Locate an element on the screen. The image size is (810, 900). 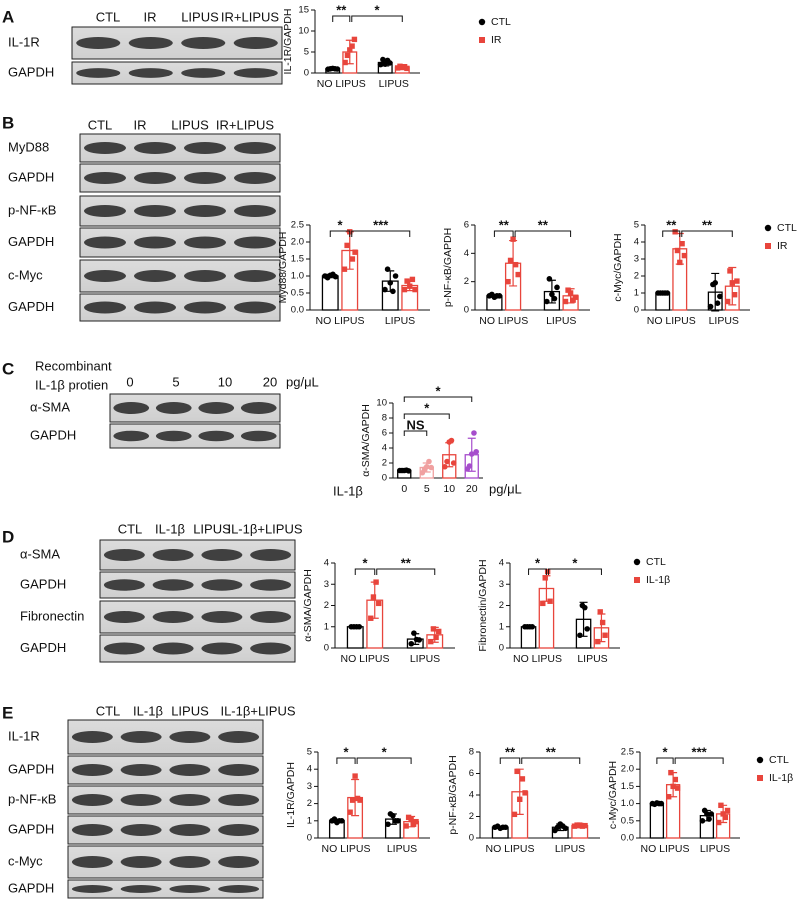
y-tick-label: 2 is located at coordinates (466, 281).